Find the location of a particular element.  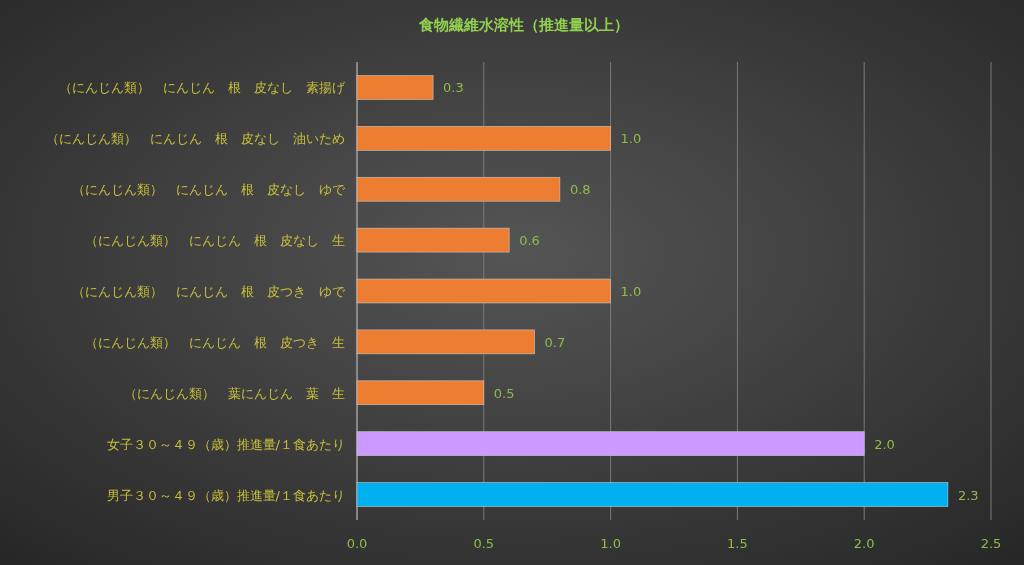

y-tick-label: （にんじん類） にんじん 根 皮なし 油いため is located at coordinates (195, 139).